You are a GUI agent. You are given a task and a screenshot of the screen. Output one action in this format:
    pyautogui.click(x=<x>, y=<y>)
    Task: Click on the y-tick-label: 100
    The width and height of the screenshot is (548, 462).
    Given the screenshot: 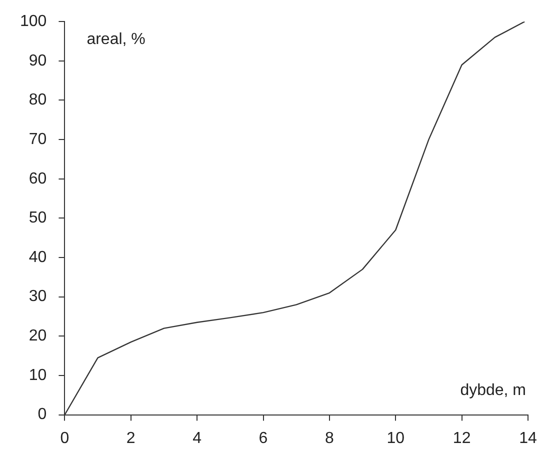 What is the action you would take?
    pyautogui.click(x=33, y=21)
    